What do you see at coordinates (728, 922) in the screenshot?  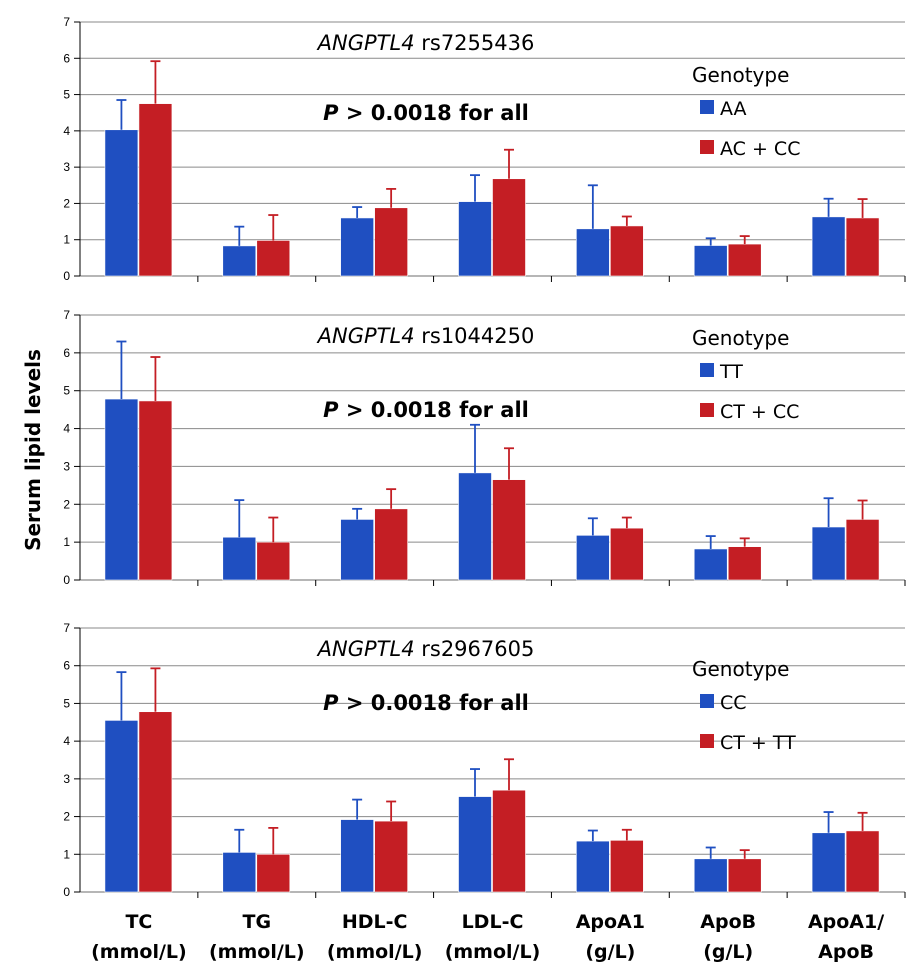 I see `category-label-line1: ApoB` at bounding box center [728, 922].